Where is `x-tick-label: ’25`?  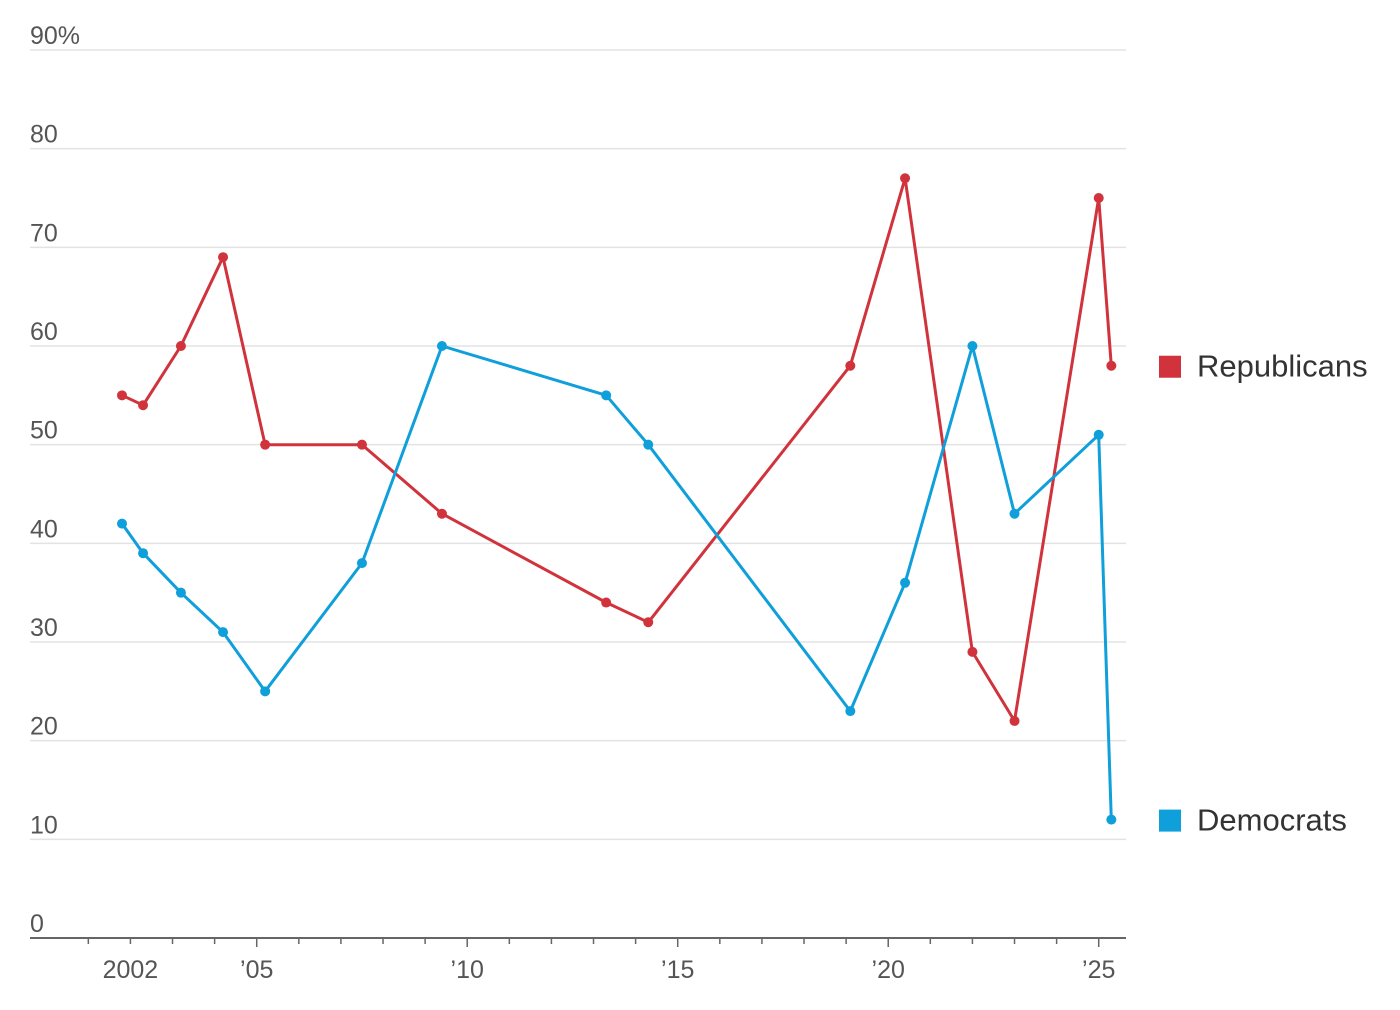
x-tick-label: ’25 is located at coordinates (1098, 970).